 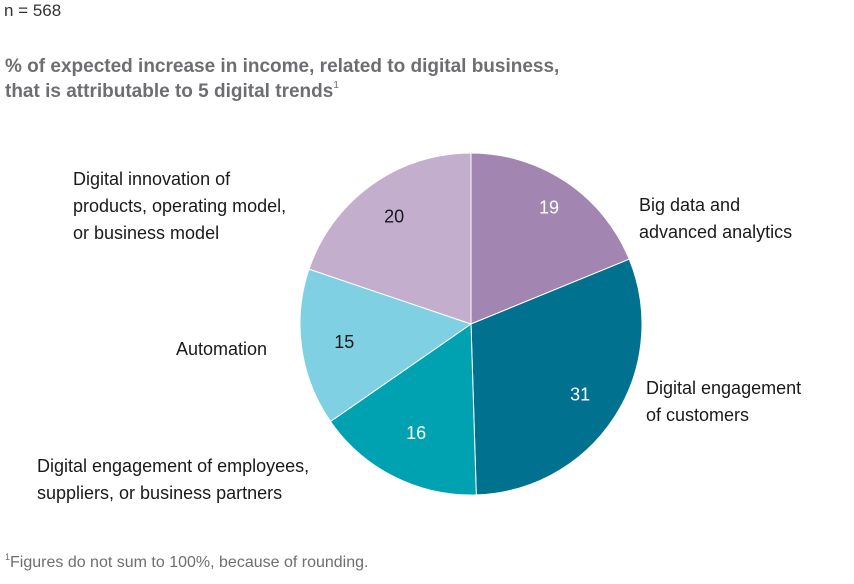 What do you see at coordinates (724, 388) in the screenshot?
I see `category-label-customers-line-1: Digital engagement` at bounding box center [724, 388].